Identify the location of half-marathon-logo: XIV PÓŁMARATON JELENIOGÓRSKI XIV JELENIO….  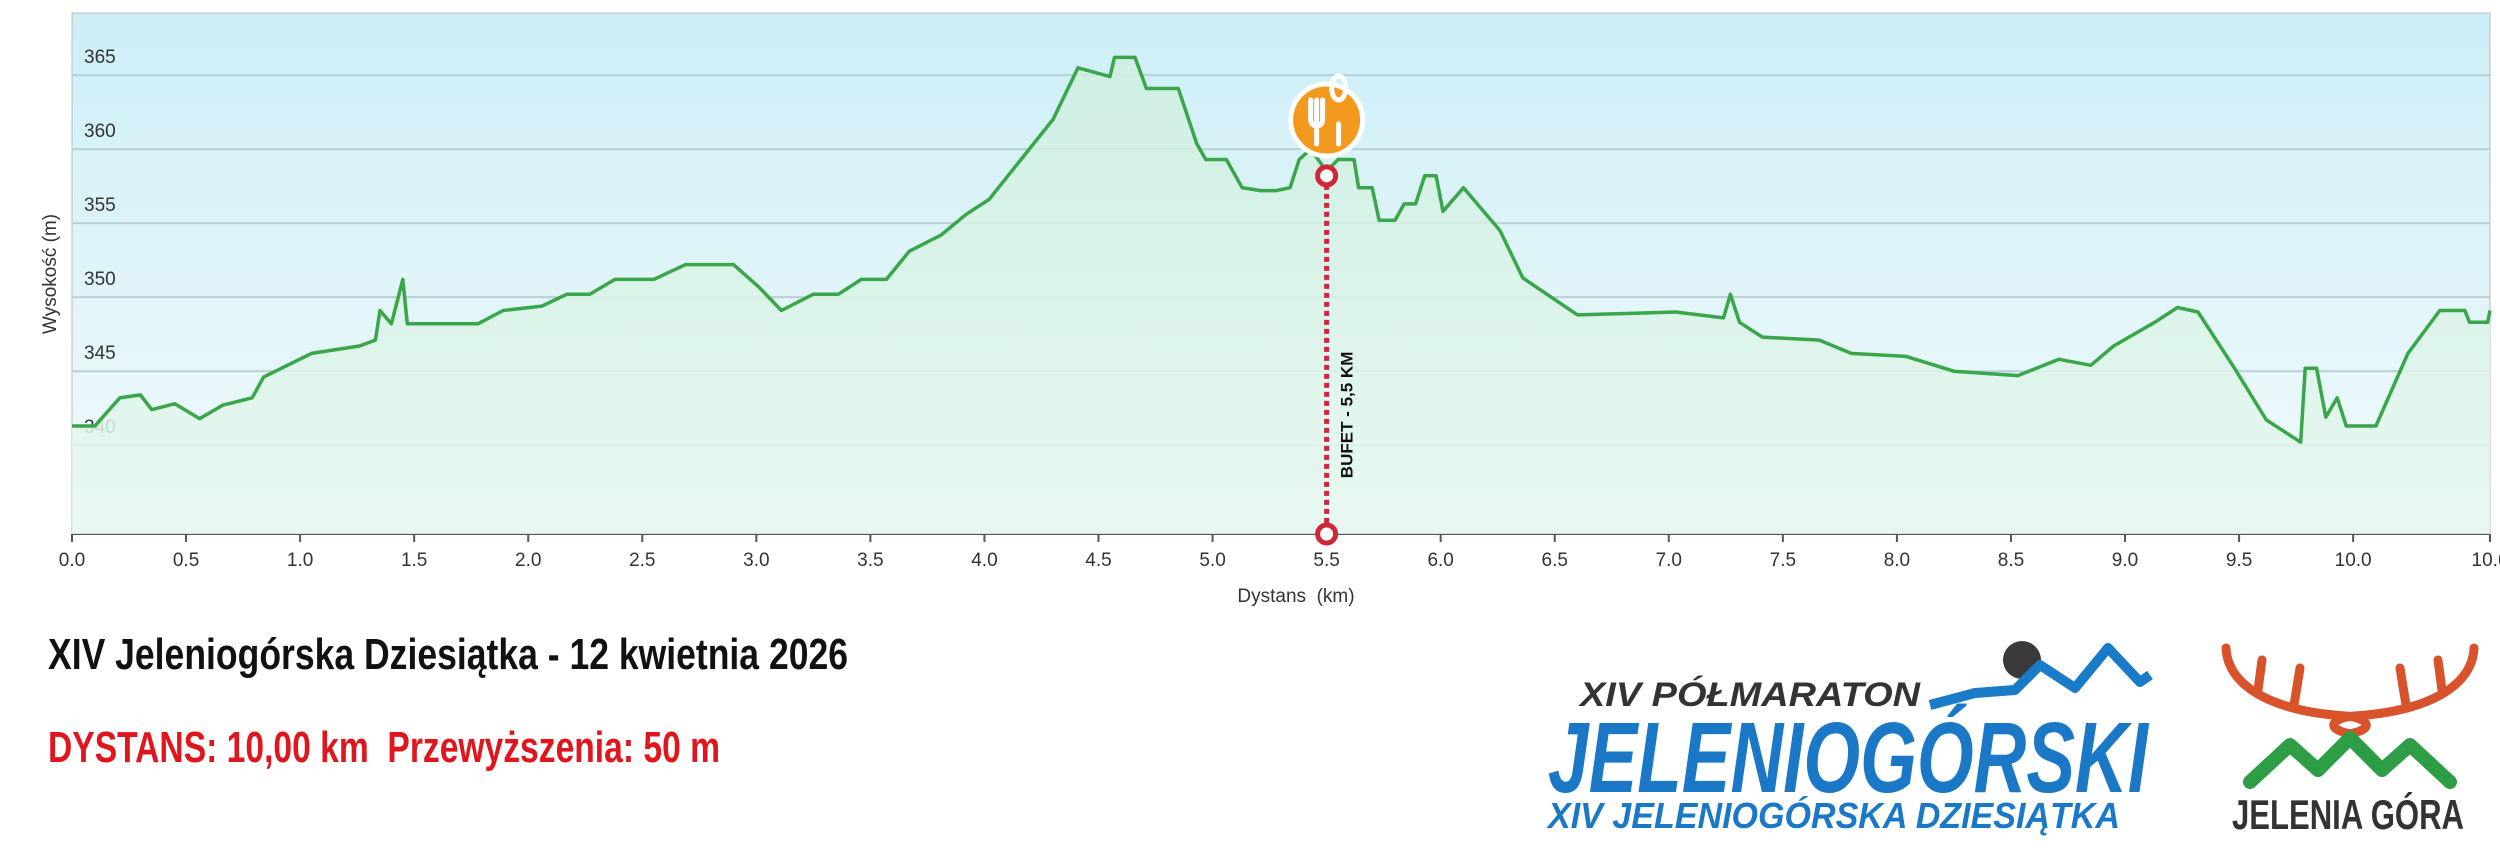
(1849, 738).